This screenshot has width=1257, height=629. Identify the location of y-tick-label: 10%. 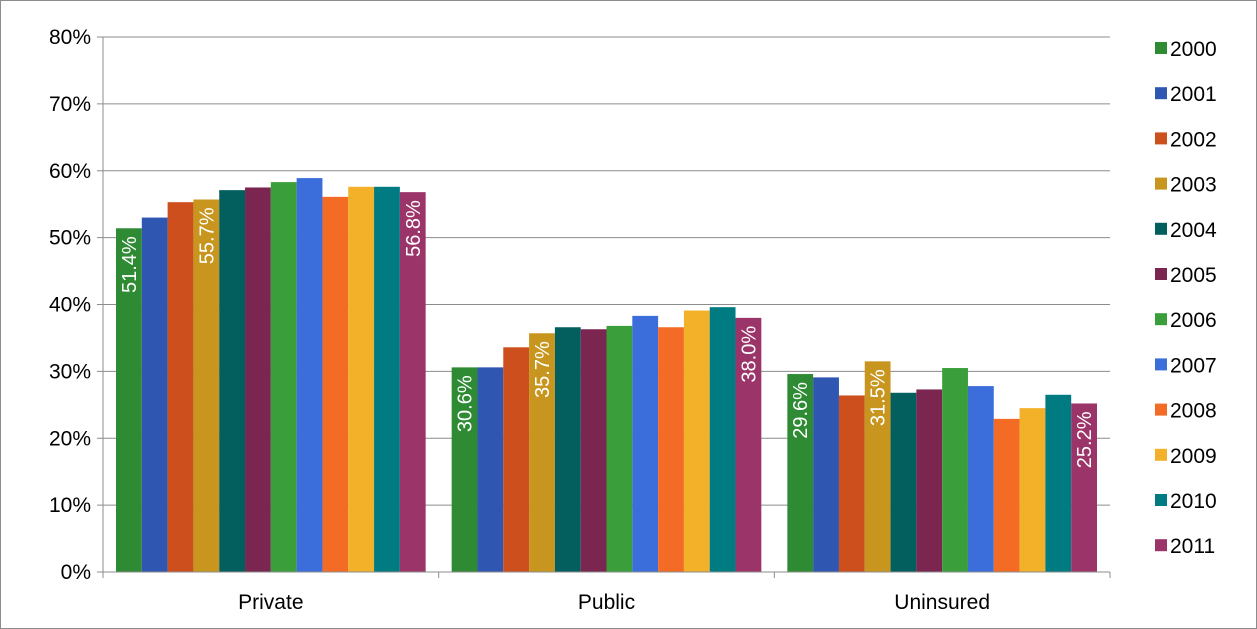
(70, 505).